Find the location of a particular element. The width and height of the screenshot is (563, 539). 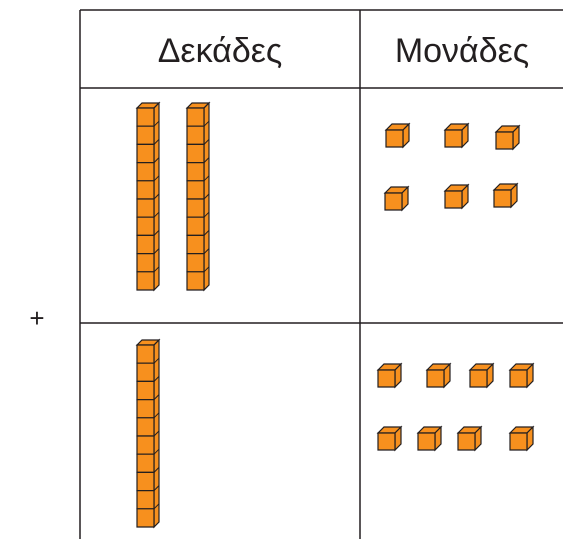

header-tens: Δεκάδες is located at coordinates (220, 51).